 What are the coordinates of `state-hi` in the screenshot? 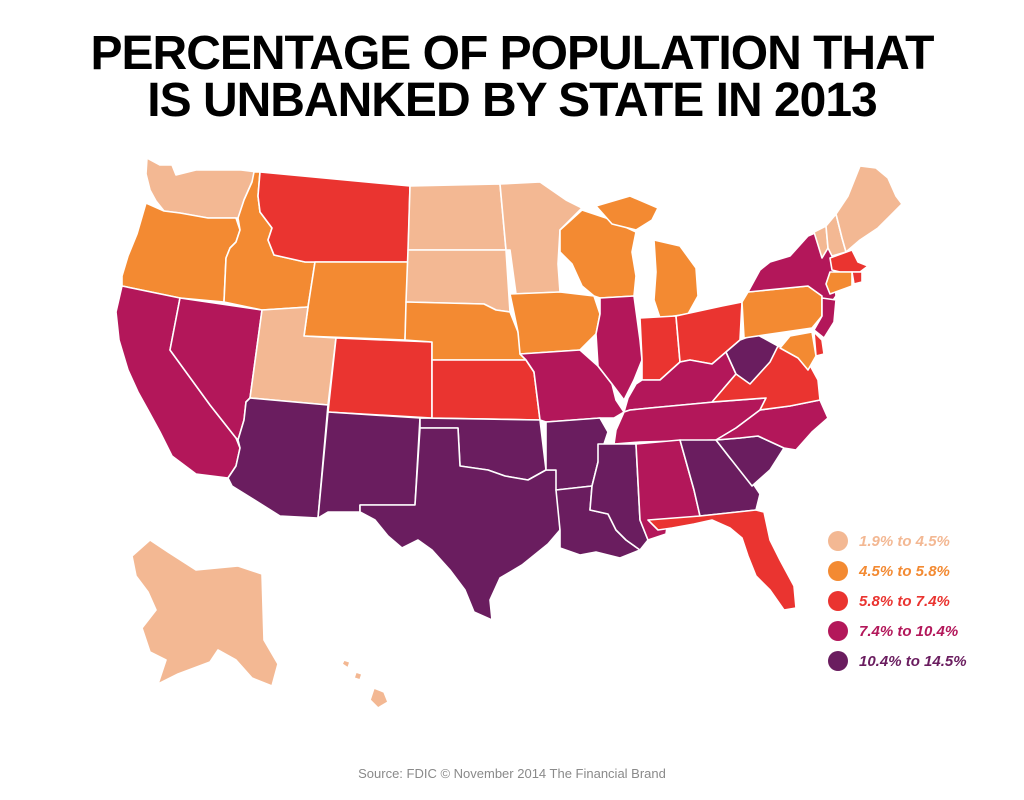 It's located at (365, 684).